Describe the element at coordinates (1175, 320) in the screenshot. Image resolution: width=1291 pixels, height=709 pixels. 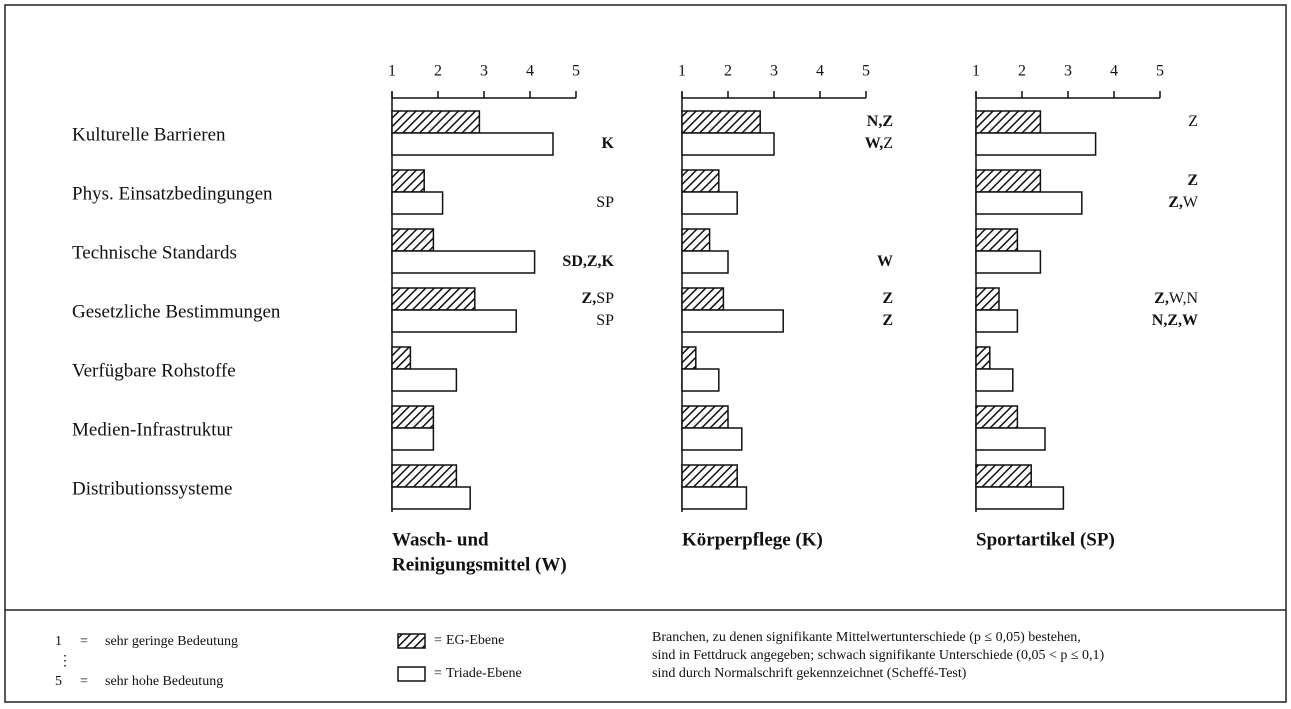
I see `annotation: N,Z,W` at that location.